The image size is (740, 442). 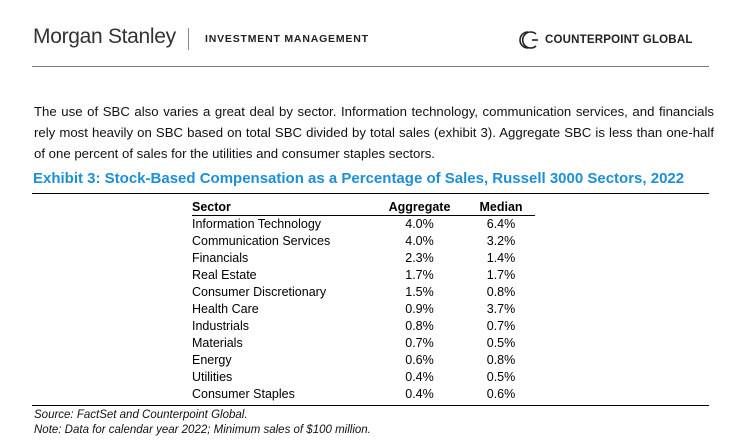 I want to click on table-row: Real Estate 1.7% 1.7%, so click(x=363, y=275).